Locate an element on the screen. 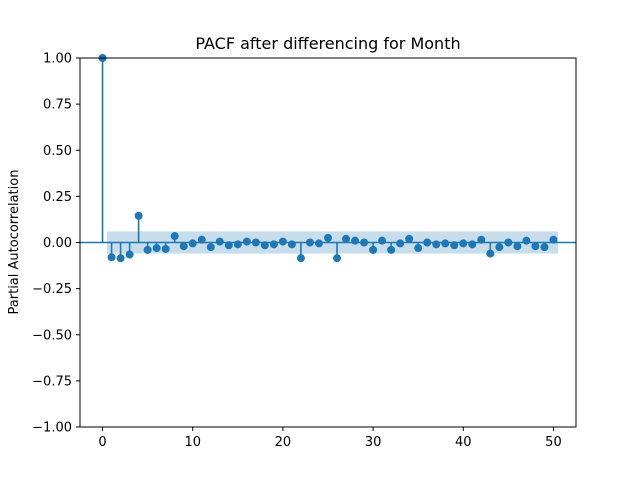 Image resolution: width=640 pixels, height=480 pixels. x-tick-label: 20 is located at coordinates (283, 442).